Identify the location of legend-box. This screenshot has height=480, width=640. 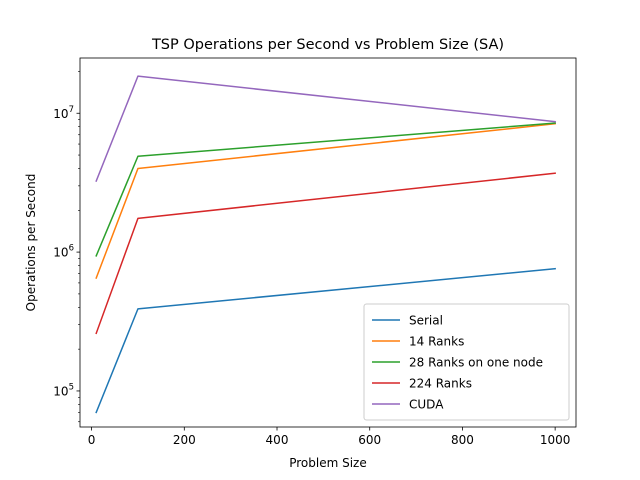
(466, 362).